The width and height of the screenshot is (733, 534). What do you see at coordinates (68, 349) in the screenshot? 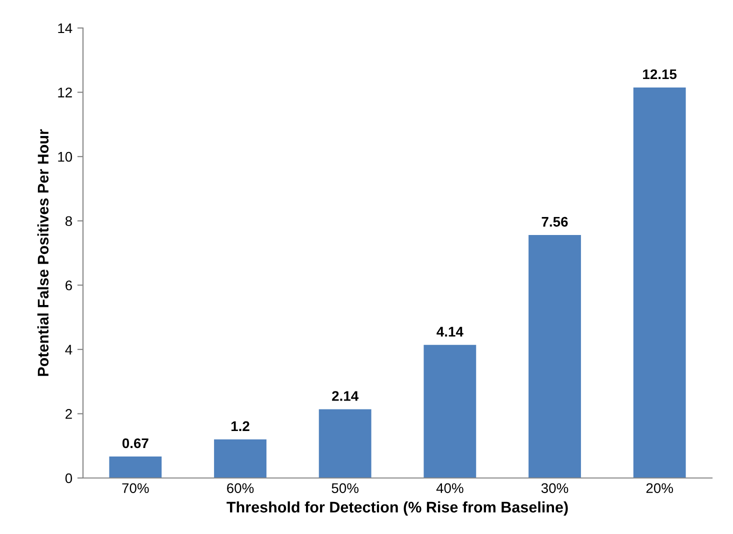
I see `y-tick-label: 4` at bounding box center [68, 349].